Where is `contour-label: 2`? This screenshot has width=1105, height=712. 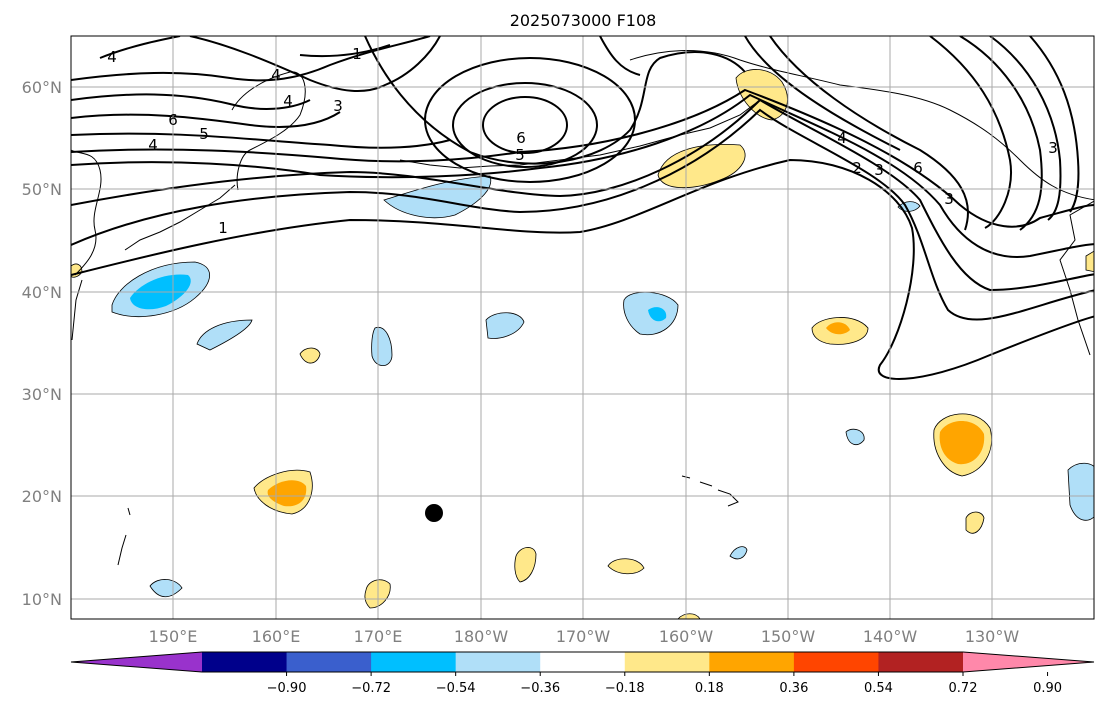
contour-label: 2 is located at coordinates (857, 168).